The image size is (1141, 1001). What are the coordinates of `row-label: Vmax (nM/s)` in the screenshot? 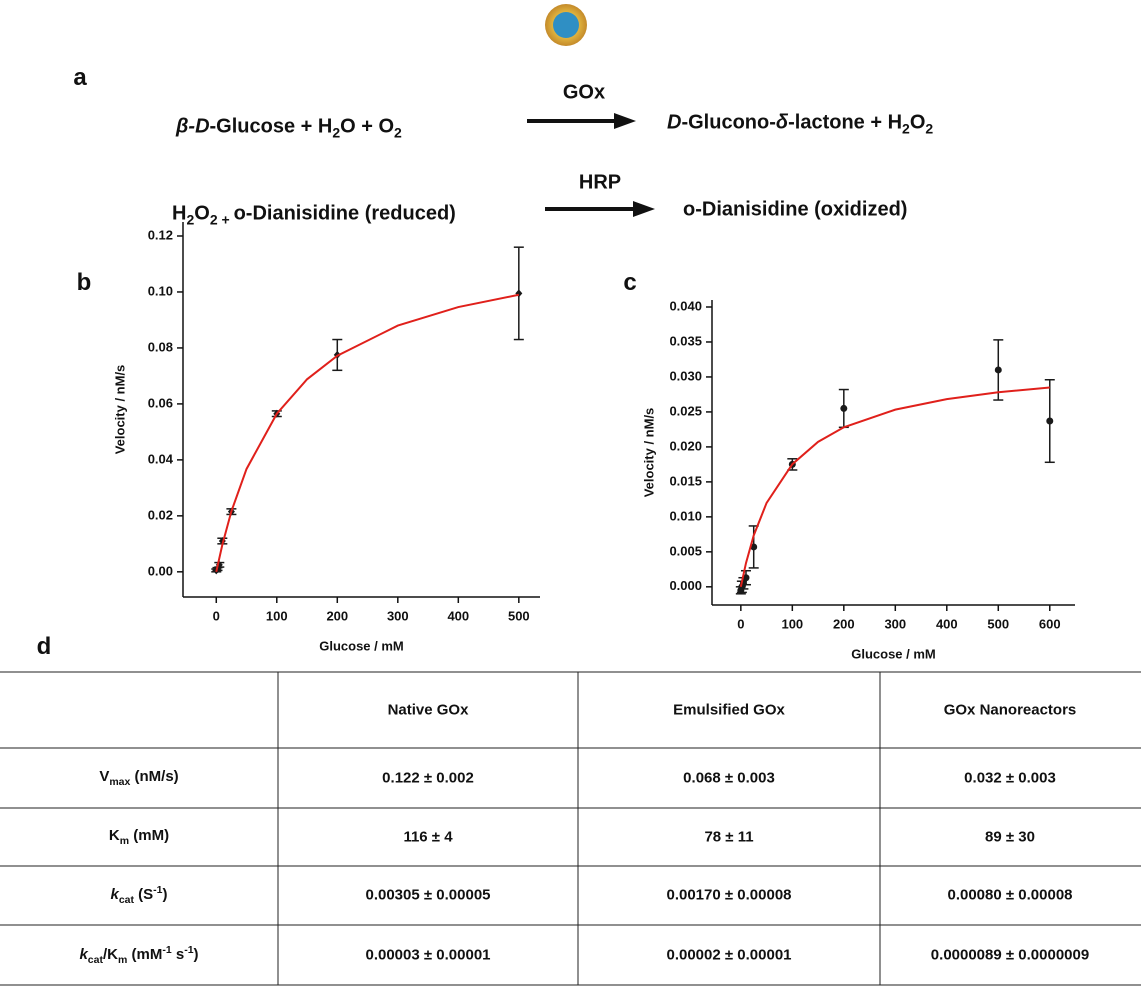 It's located at (138, 778).